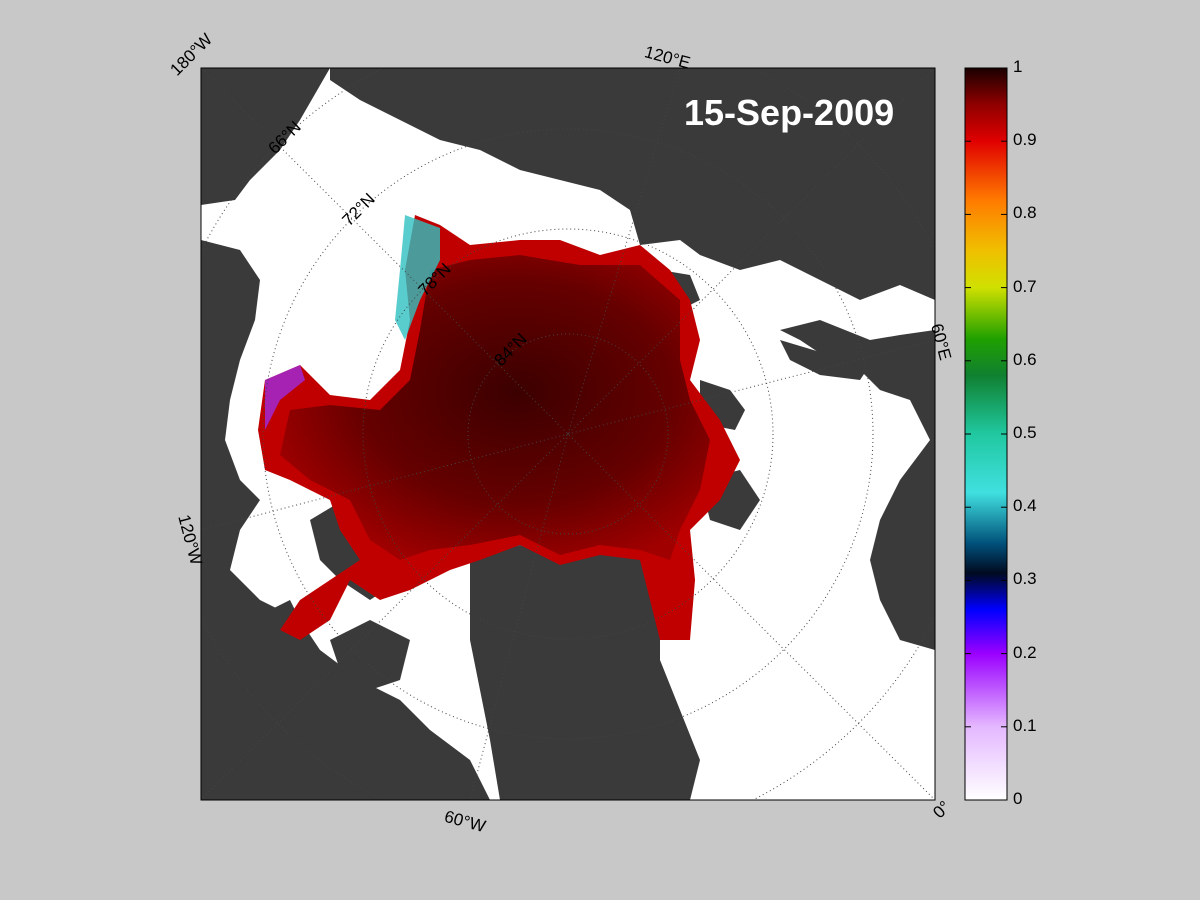 Image resolution: width=1200 pixels, height=900 pixels. What do you see at coordinates (1025, 213) in the screenshot?
I see `colorbar-tick-label: 0.8` at bounding box center [1025, 213].